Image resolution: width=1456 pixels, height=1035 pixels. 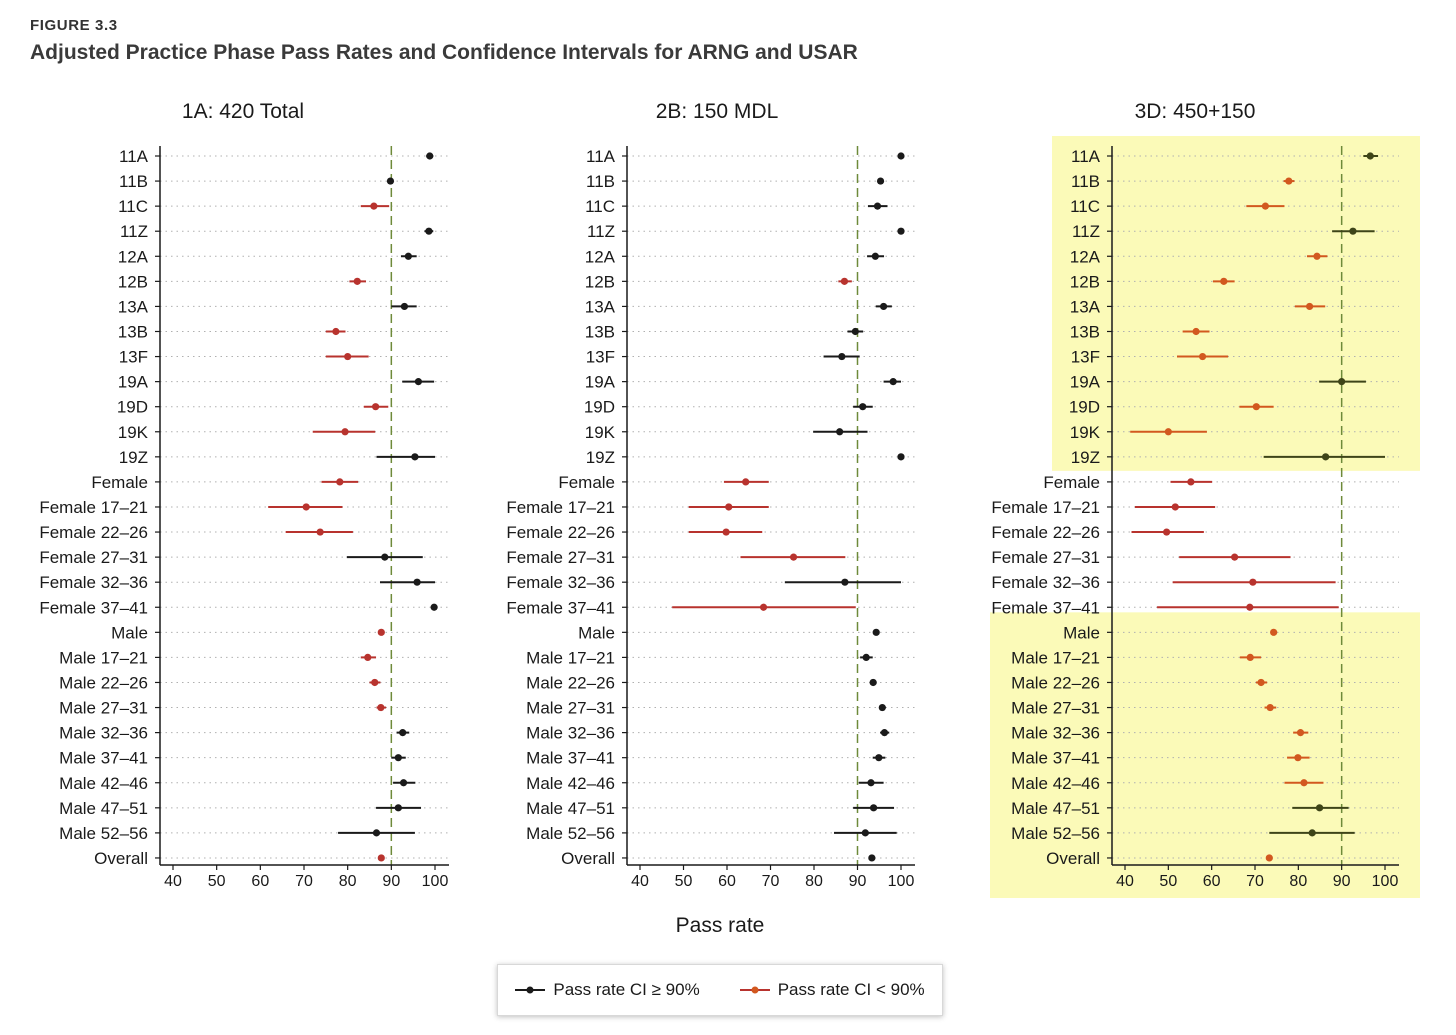 What do you see at coordinates (1212, 881) in the screenshot?
I see `x-tick-label: 60` at bounding box center [1212, 881].